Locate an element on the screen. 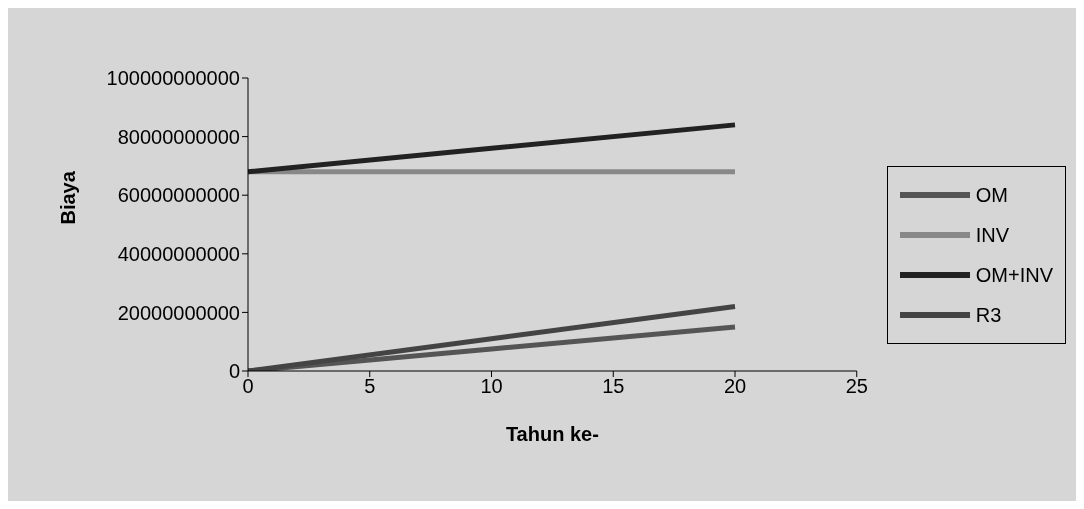 This screenshot has width=1084, height=509. legend-label: OM+INV is located at coordinates (1014, 275).